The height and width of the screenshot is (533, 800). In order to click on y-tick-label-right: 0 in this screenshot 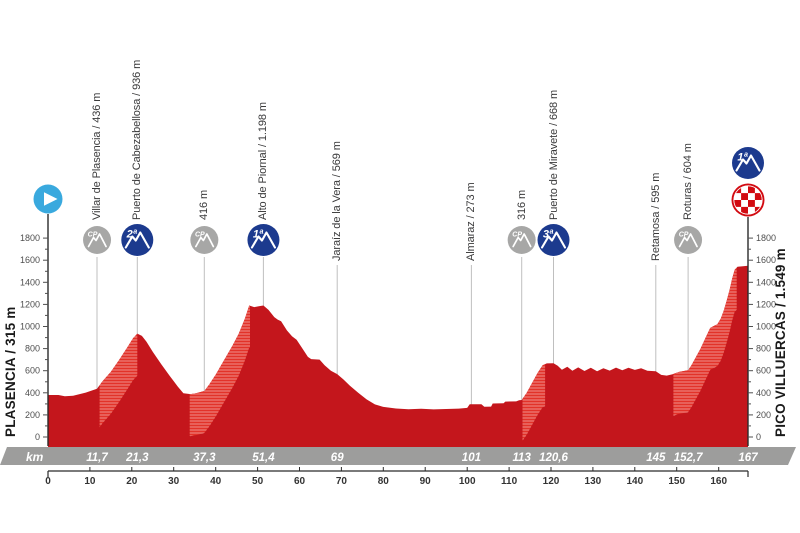, I will do `click(758, 437)`.